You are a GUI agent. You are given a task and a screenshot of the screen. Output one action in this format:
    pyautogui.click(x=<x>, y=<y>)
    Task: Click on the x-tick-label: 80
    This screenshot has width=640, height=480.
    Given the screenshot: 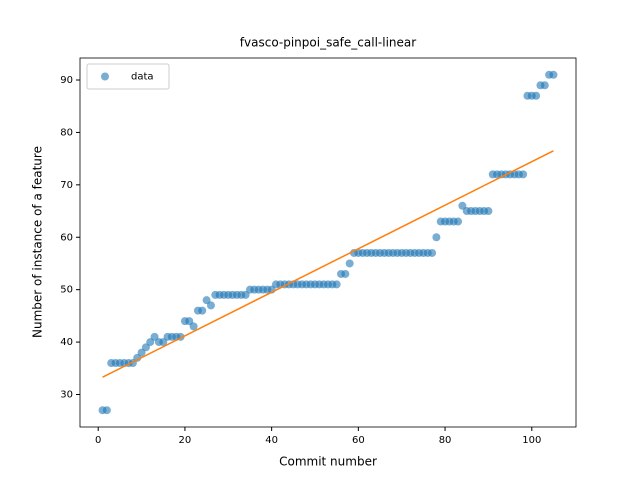 What is the action you would take?
    pyautogui.click(x=445, y=440)
    